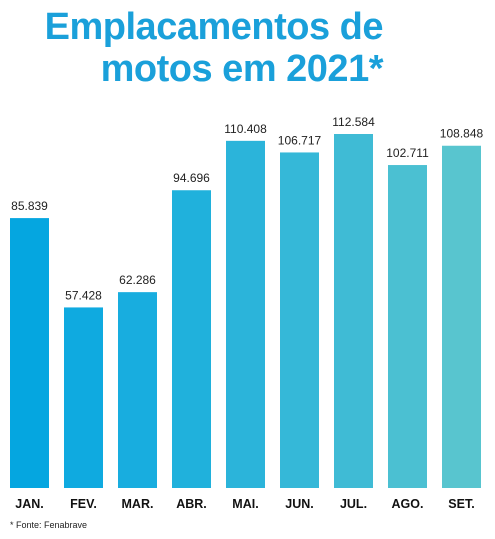  I want to click on value-label: 94.696, so click(191, 178).